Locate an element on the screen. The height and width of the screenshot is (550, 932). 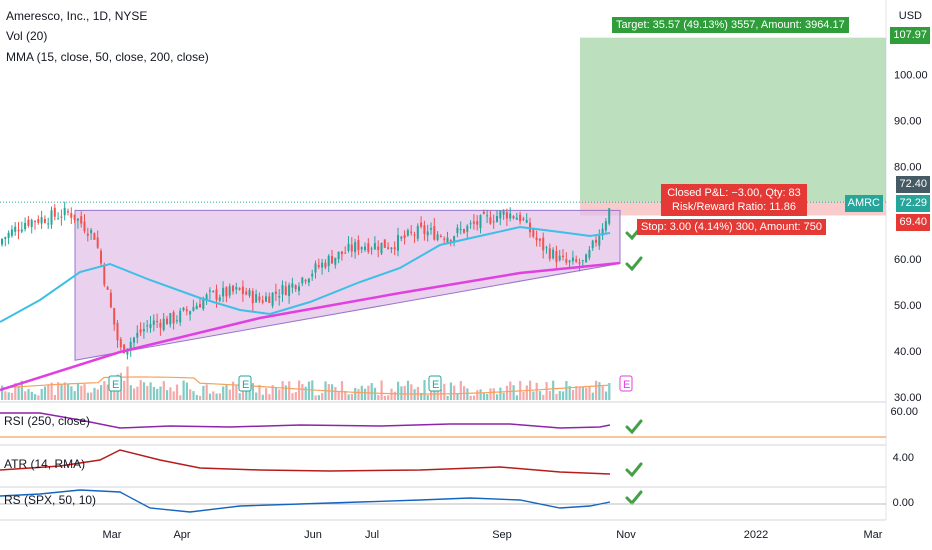
earnings-marker-upcoming-text: E is located at coordinates (626, 385).